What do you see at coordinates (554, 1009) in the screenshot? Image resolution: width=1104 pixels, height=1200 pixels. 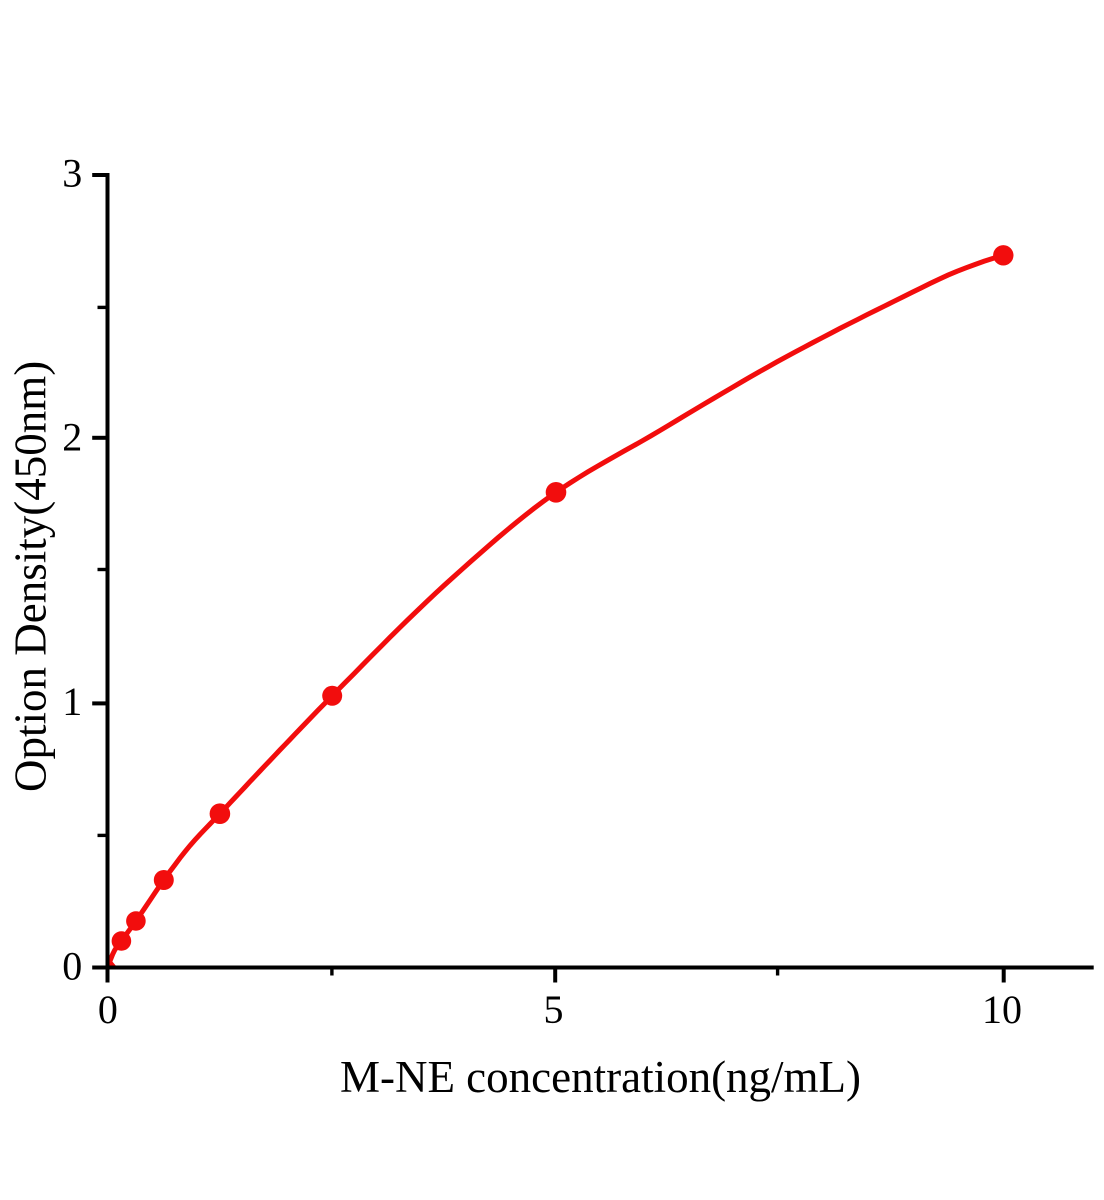 I see `svg-text: 5` at bounding box center [554, 1009].